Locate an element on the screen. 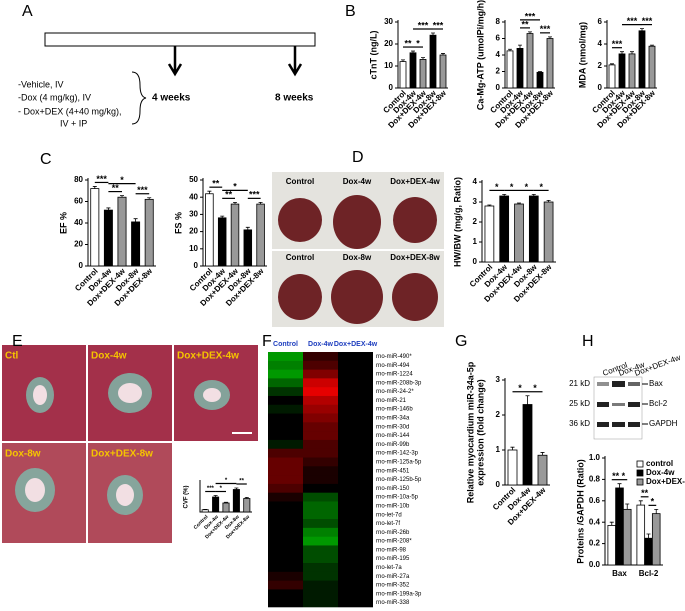  row-label: rno-miR-144 is located at coordinates (393, 436).